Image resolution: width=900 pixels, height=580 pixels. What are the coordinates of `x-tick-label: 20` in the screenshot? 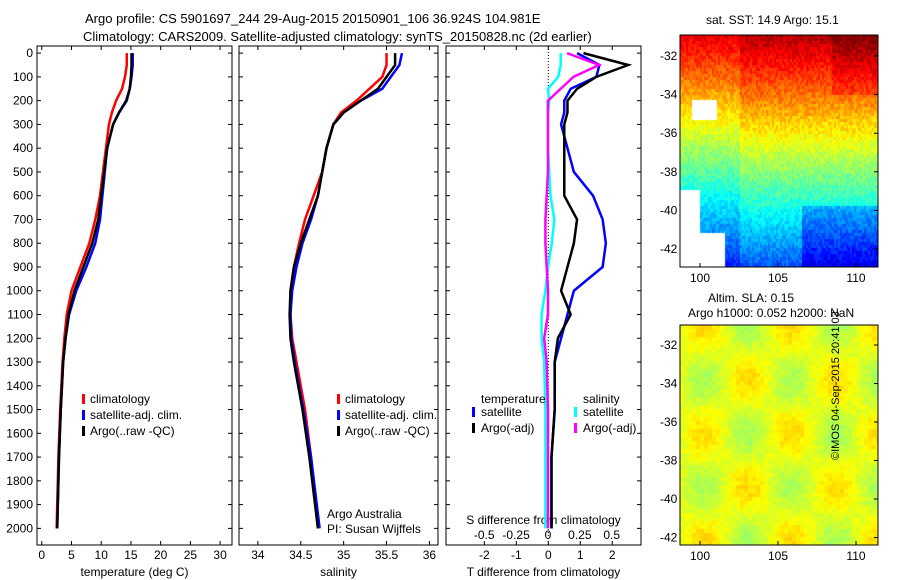 It's located at (161, 555).